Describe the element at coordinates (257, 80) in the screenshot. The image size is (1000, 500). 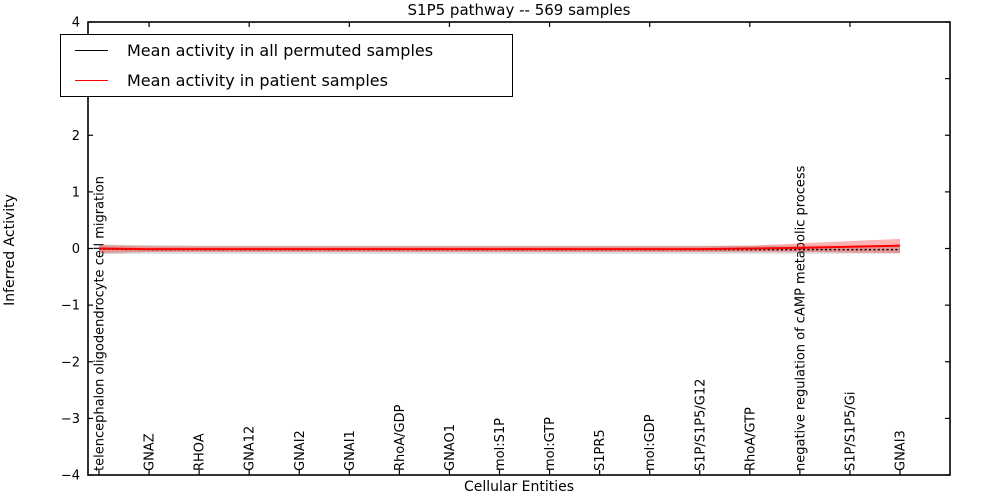
I see `legend-label-patient: Mean activity in patient samples` at that location.